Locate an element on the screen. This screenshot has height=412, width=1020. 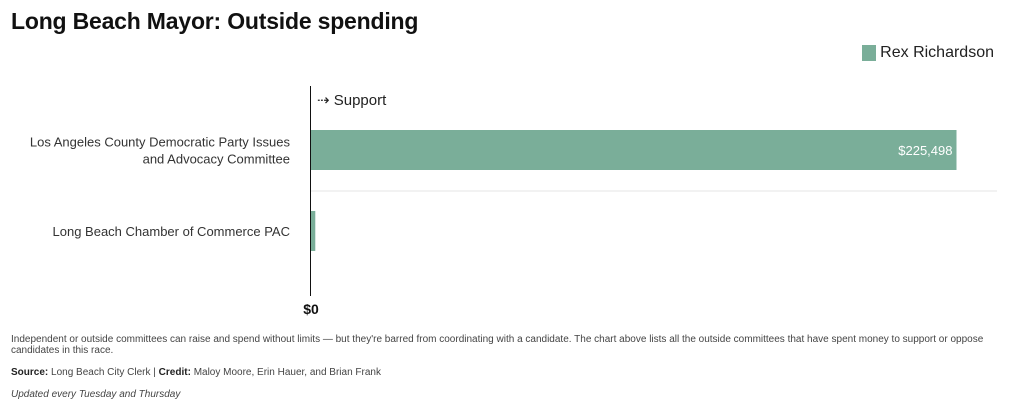
chart-title: Long Beach Mayor: Outside spending is located at coordinates (215, 21).